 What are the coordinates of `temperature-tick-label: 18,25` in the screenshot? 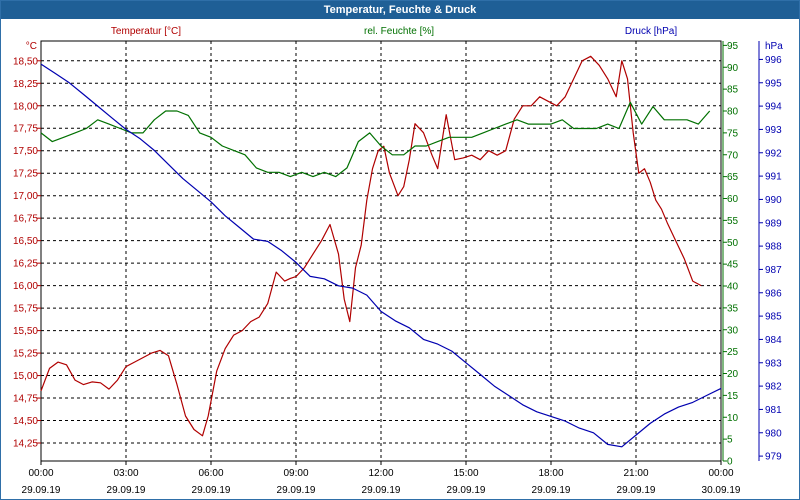 It's located at (25, 84).